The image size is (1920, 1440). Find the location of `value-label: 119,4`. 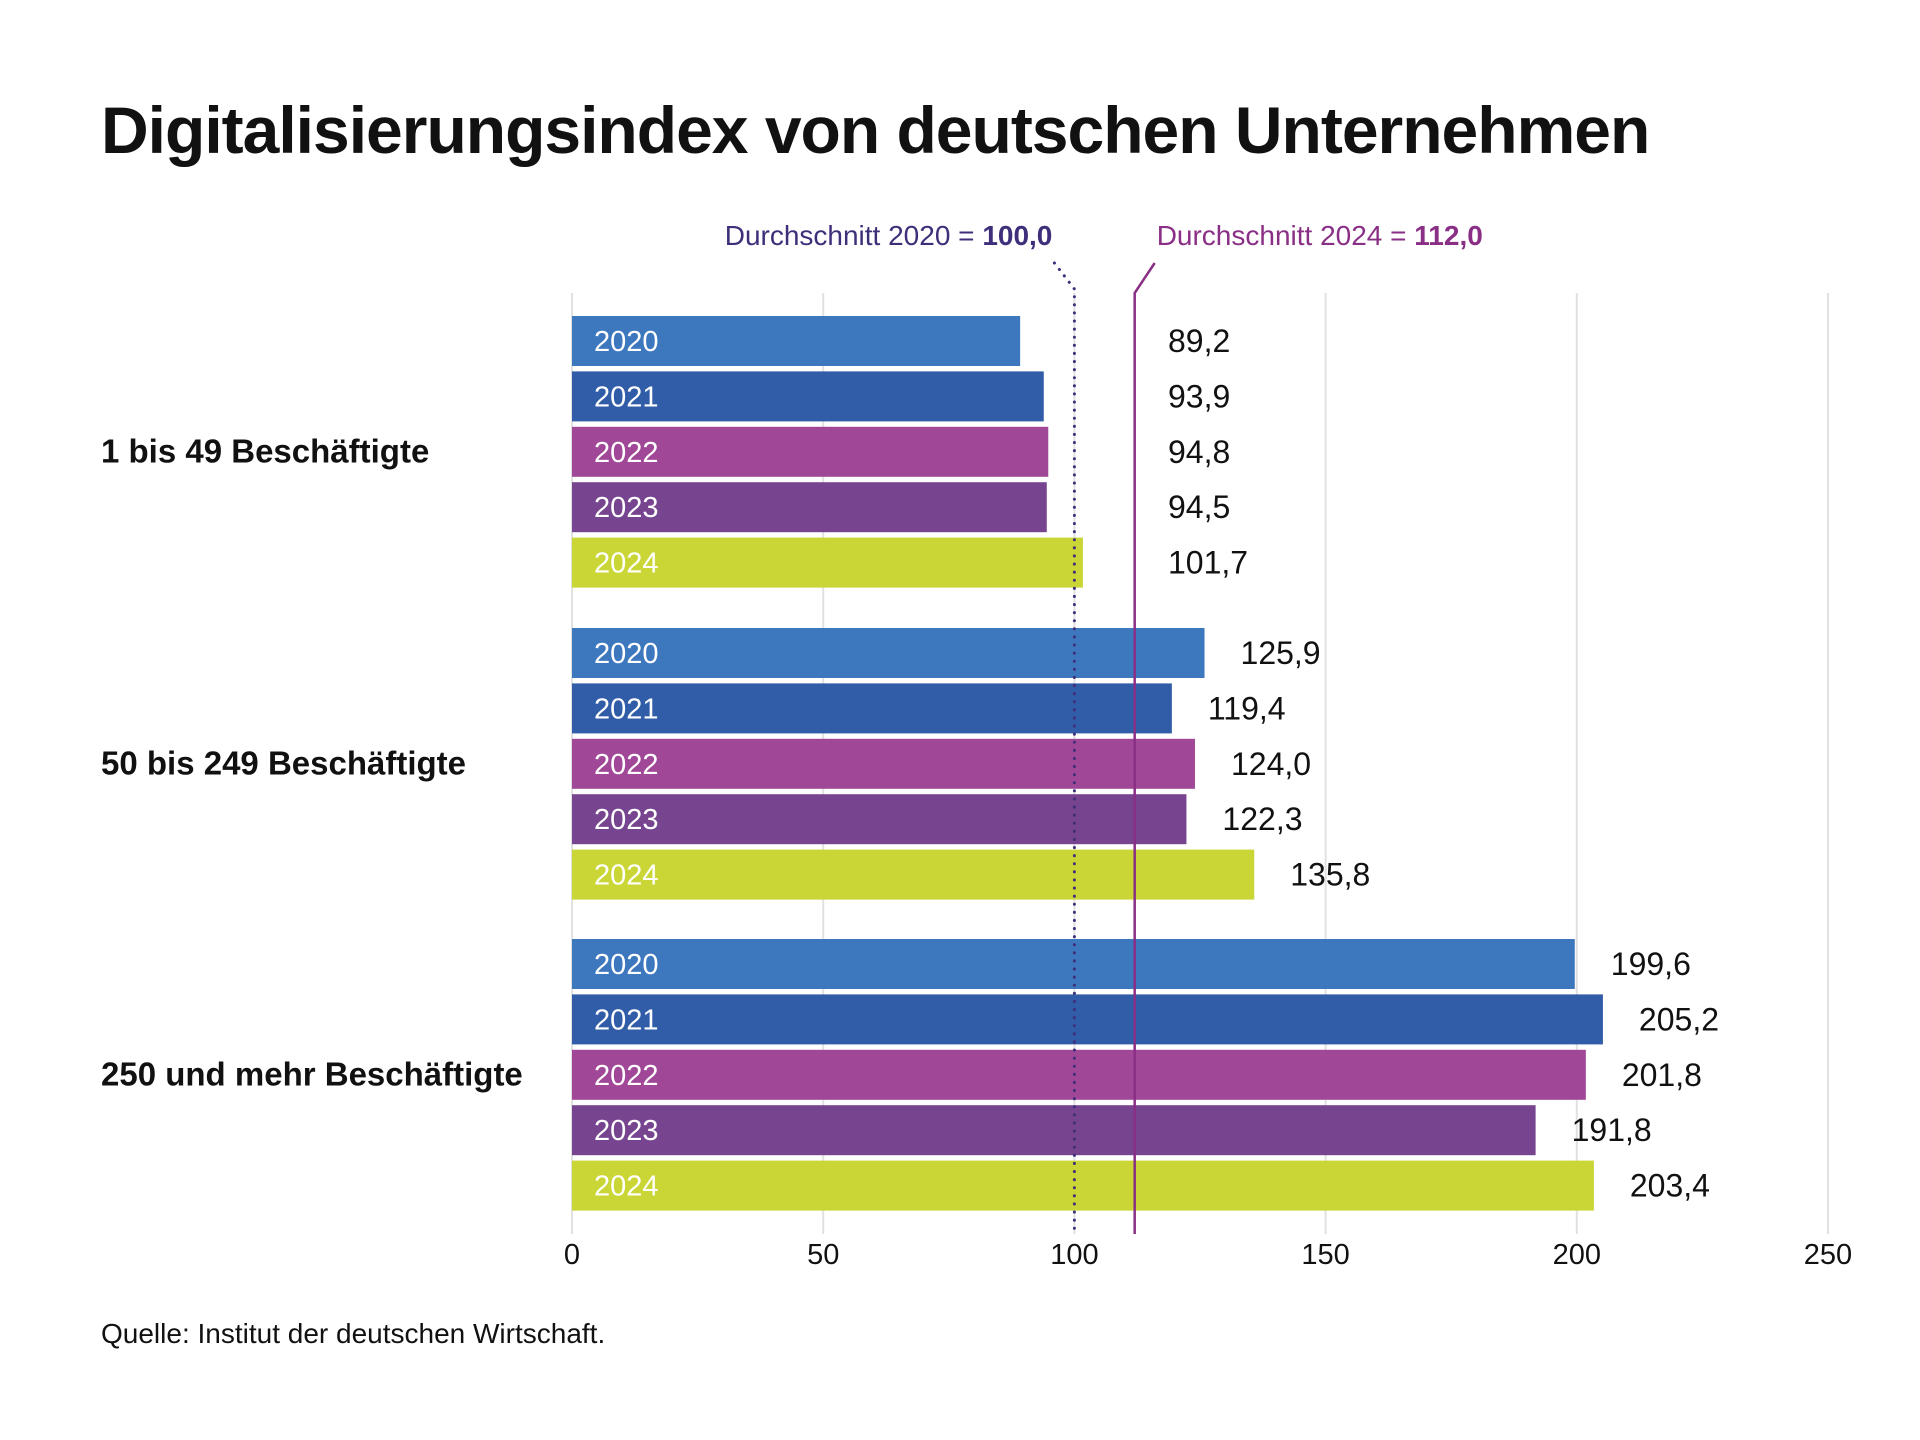

value-label: 119,4 is located at coordinates (1247, 708).